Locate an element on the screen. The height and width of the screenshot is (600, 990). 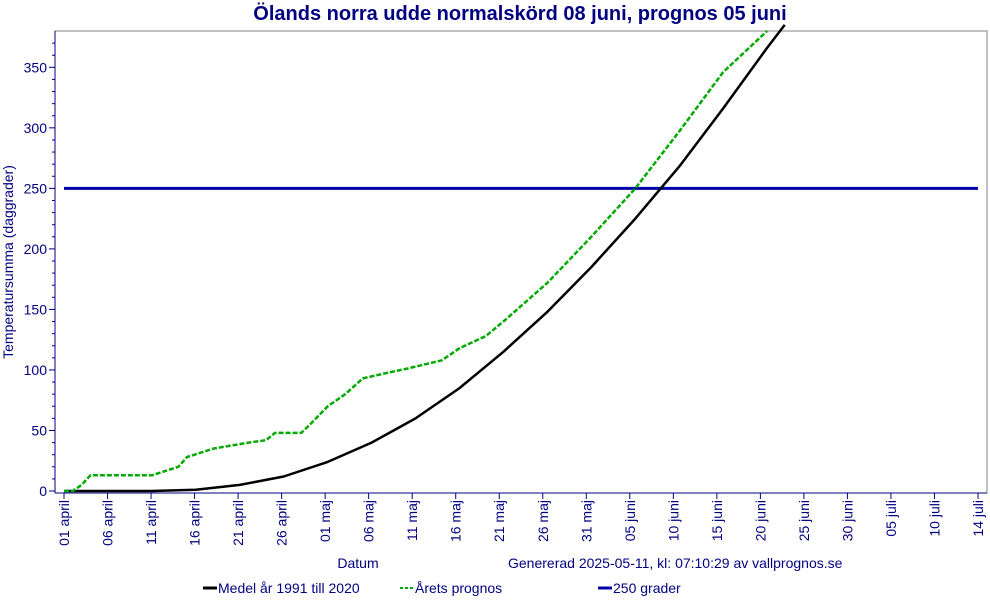
x-tick-label: 14 juli is located at coordinates (978, 518).